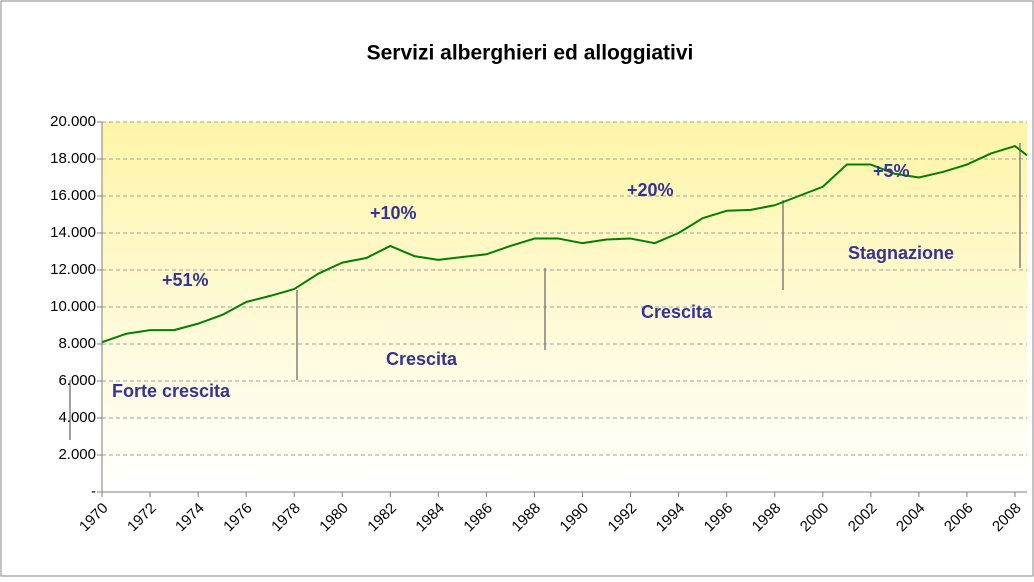 The image size is (1034, 582). Describe the element at coordinates (393, 213) in the screenshot. I see `annotation: +10%` at that location.